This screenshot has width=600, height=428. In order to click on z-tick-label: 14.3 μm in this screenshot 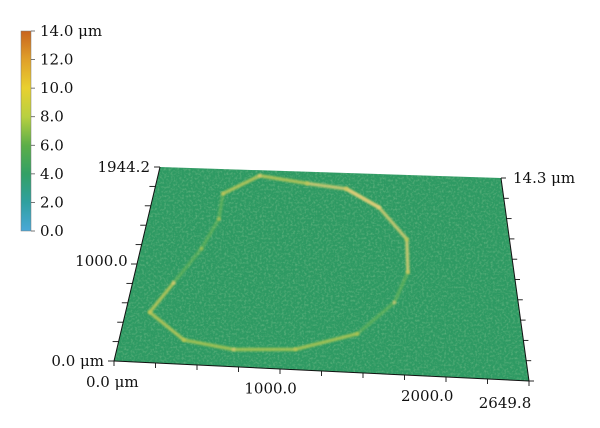, I will do `click(544, 178)`.